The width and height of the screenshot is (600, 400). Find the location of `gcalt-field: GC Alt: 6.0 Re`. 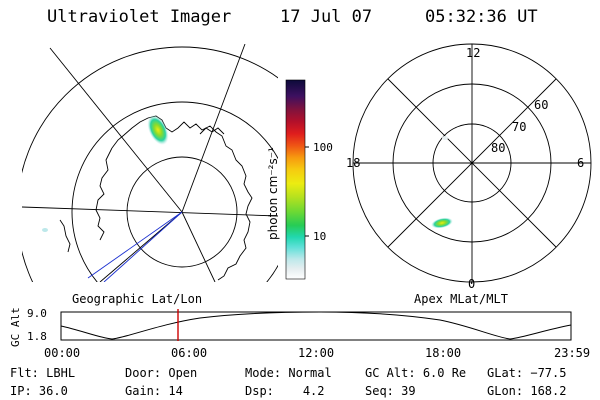

gcalt-field: GC Alt: 6.0 Re is located at coordinates (415, 373).